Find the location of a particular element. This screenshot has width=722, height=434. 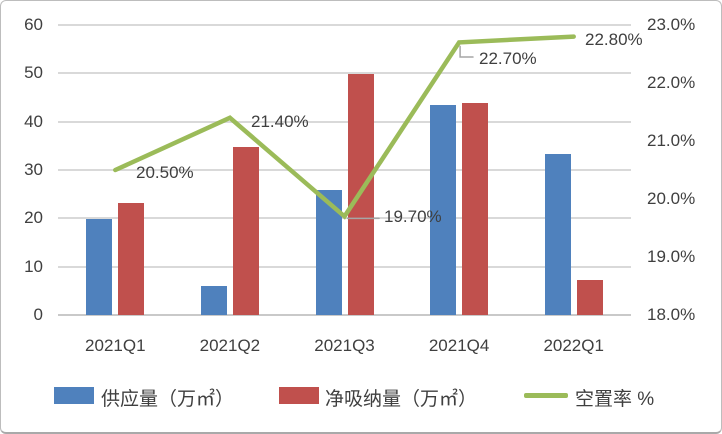

absorption-bar-2021Q3 is located at coordinates (360, 194).